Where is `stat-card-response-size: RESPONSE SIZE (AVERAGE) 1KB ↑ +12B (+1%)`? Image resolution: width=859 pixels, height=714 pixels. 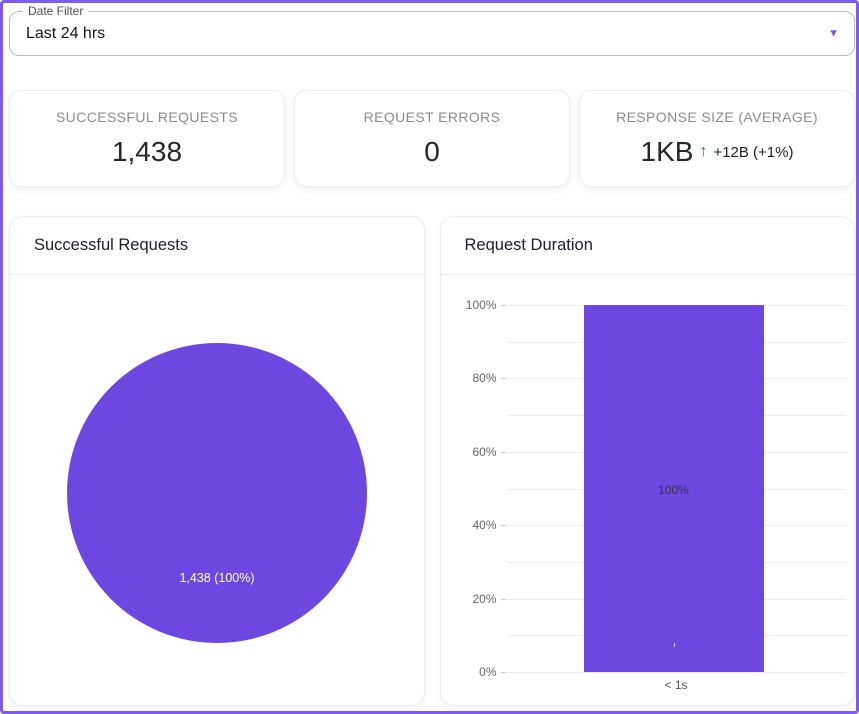
stat-card-response-size: RESPONSE SIZE (AVERAGE) 1KB ↑ +12B (+1%) is located at coordinates (717, 138).